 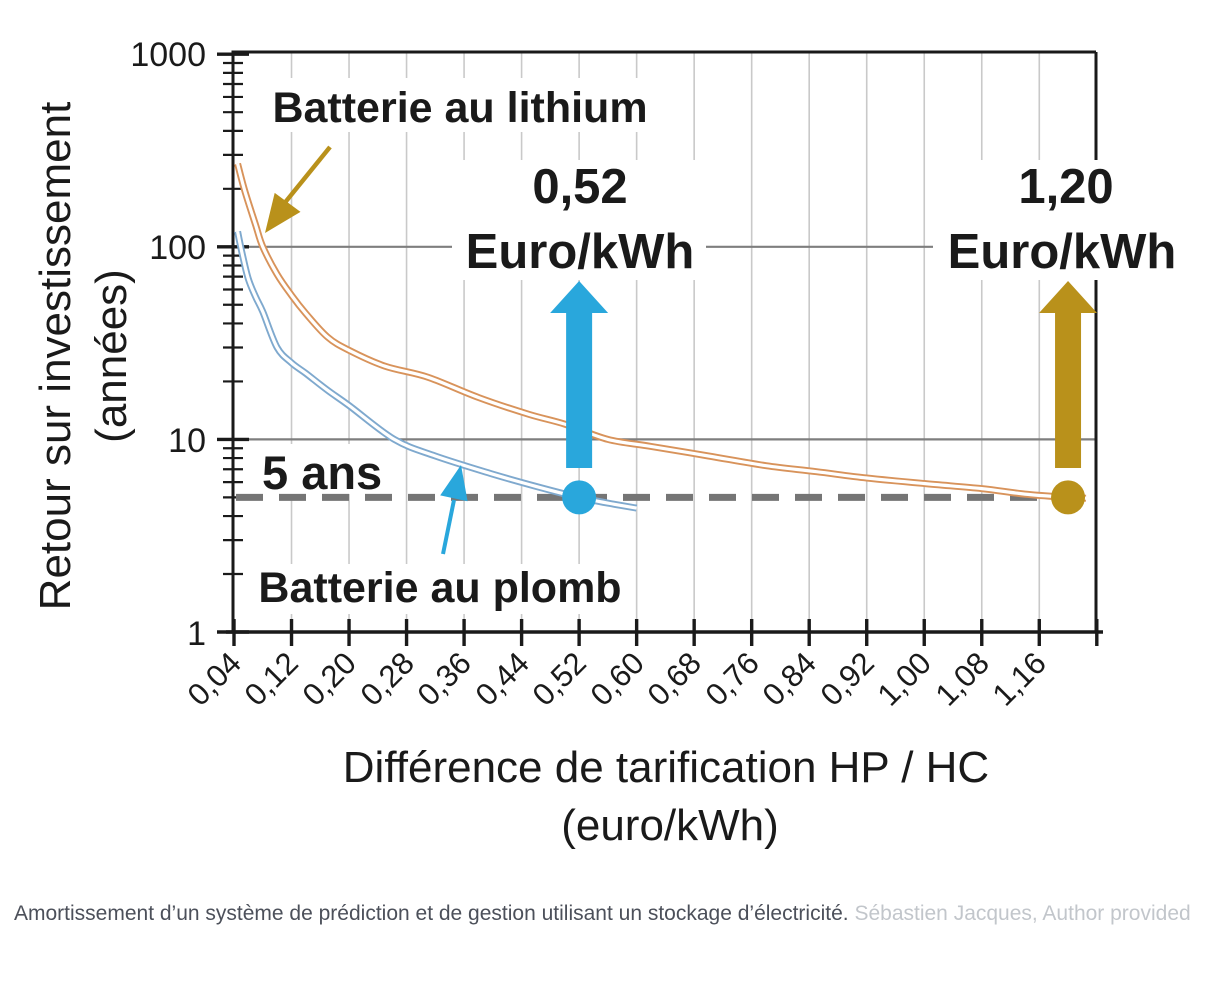 I want to click on x-axis-unit: (euro/kWh), so click(x=670, y=825).